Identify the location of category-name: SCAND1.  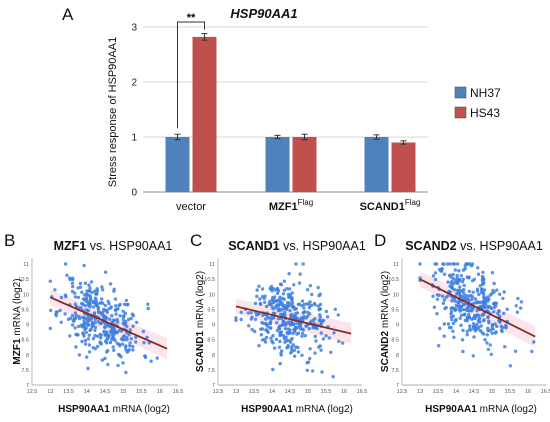
(382, 207).